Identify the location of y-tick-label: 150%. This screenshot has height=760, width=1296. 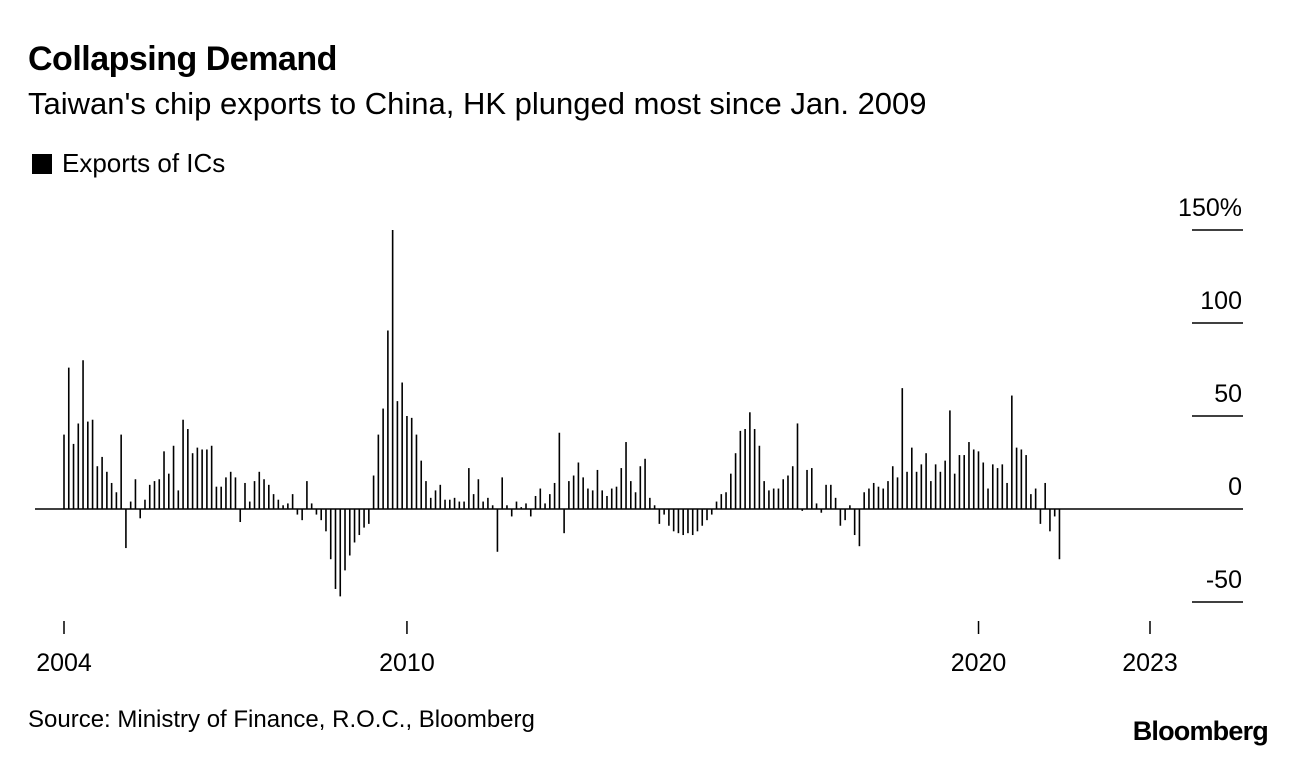
(1210, 208).